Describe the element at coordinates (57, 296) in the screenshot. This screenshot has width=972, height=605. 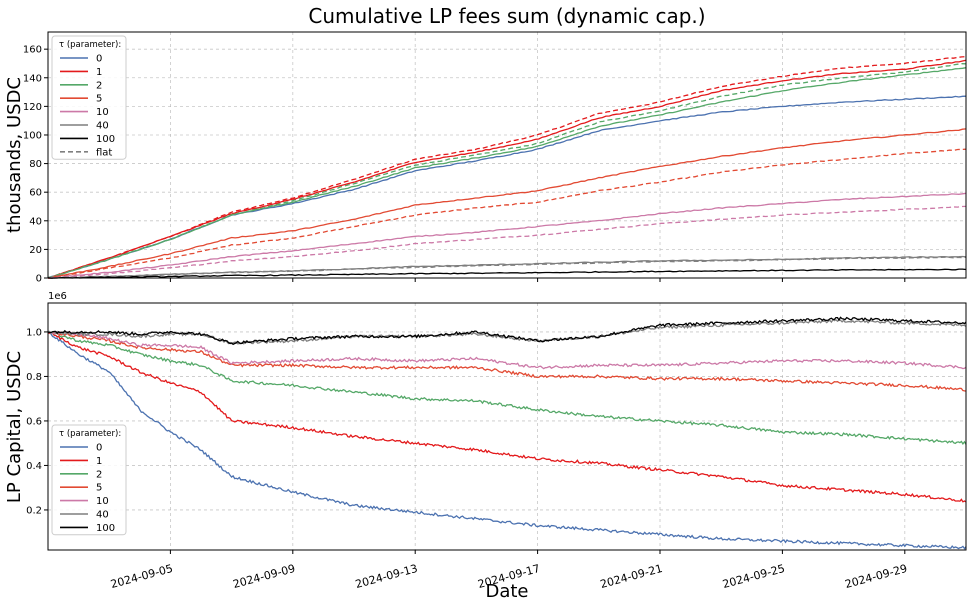
I see `capital-offset-text: 1e6` at that location.